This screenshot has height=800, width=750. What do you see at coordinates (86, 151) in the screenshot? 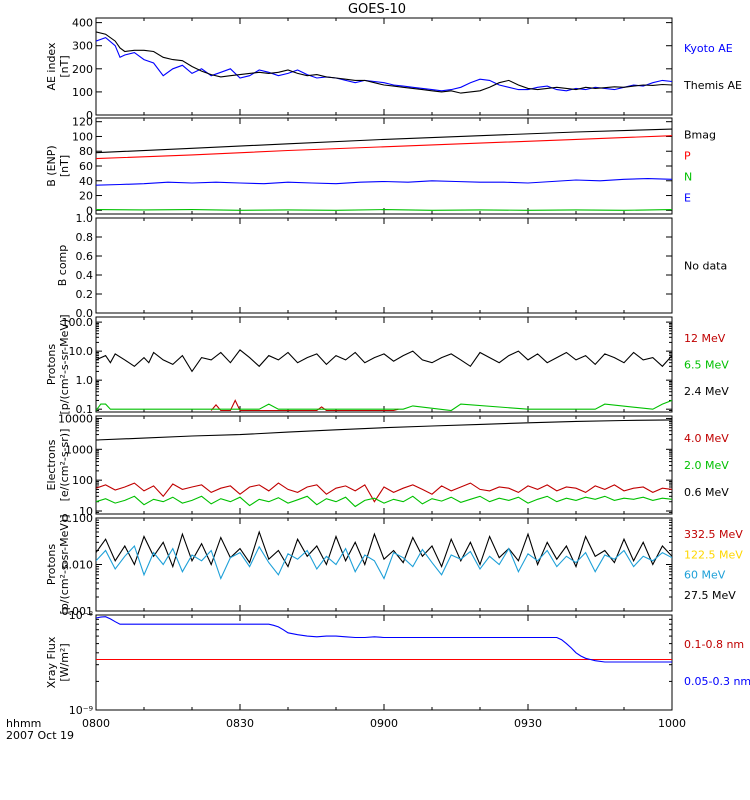
I see `y-tick-label: 80` at bounding box center [86, 151].